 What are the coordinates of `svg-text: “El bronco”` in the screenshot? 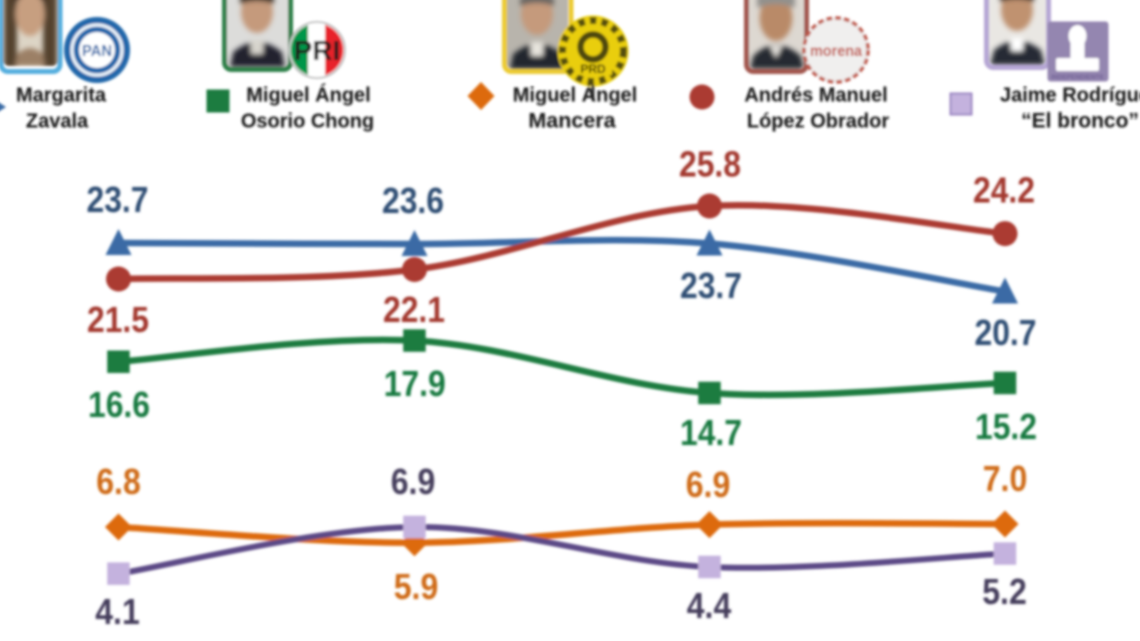 It's located at (1080, 121).